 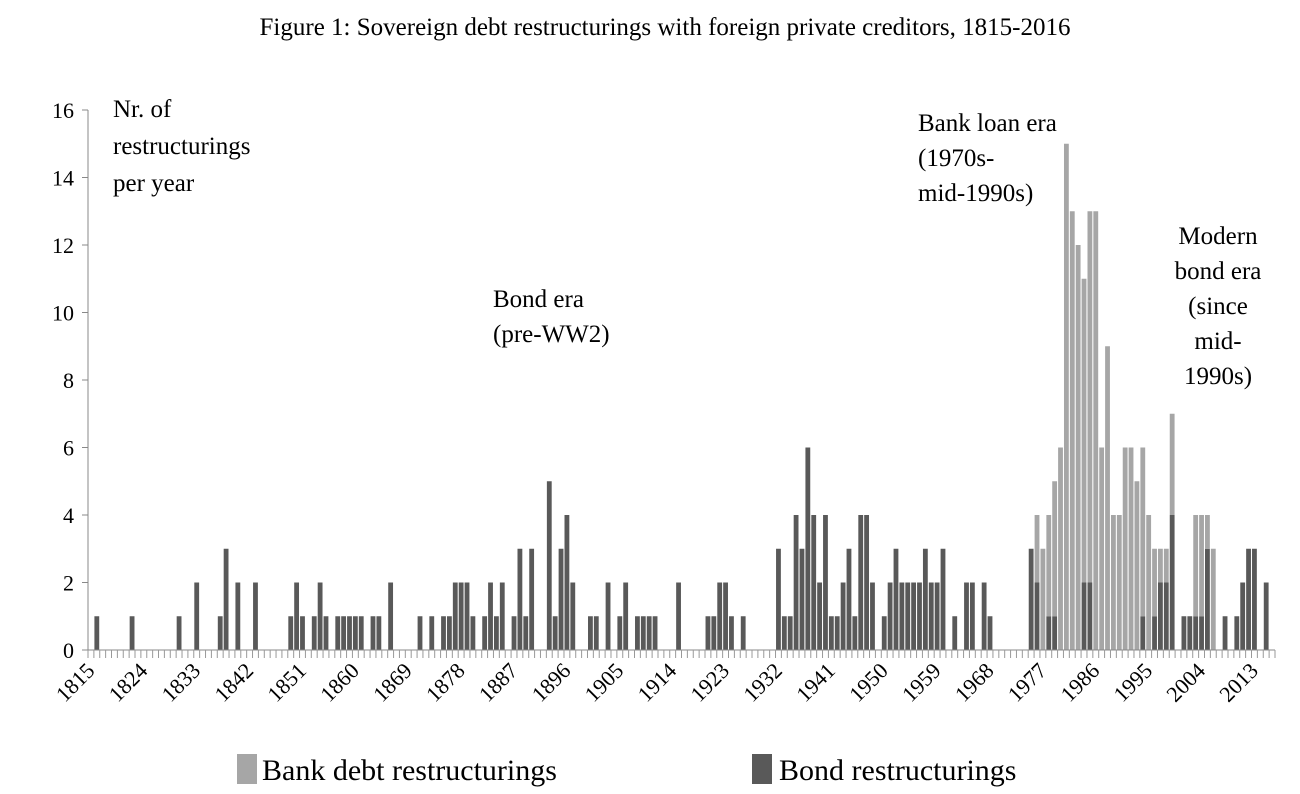 What do you see at coordinates (1066, 396) in the screenshot?
I see `bar-bank-1981` at bounding box center [1066, 396].